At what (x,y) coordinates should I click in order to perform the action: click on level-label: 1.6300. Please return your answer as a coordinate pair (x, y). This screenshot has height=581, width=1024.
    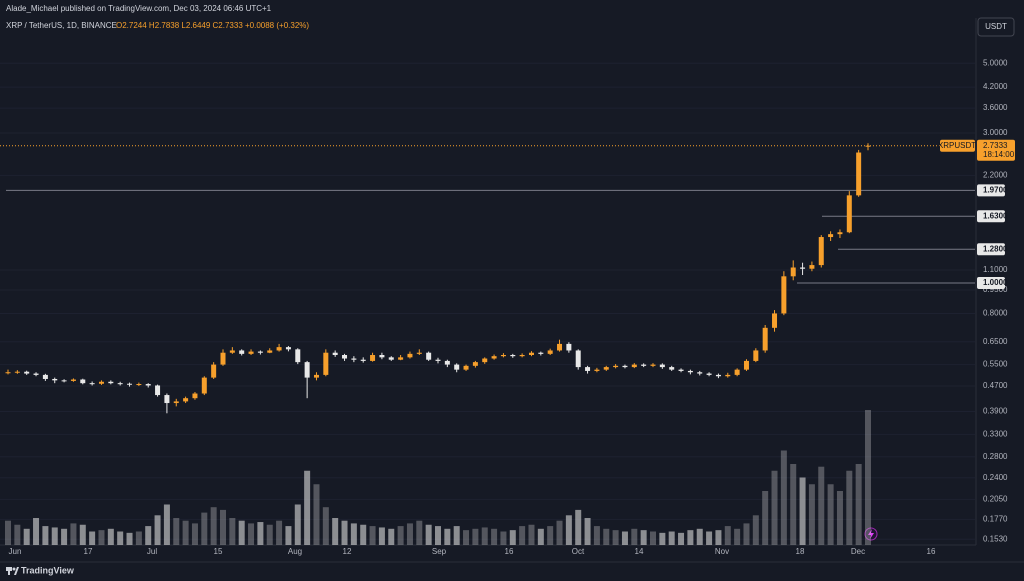
    Looking at the image, I should click on (995, 215).